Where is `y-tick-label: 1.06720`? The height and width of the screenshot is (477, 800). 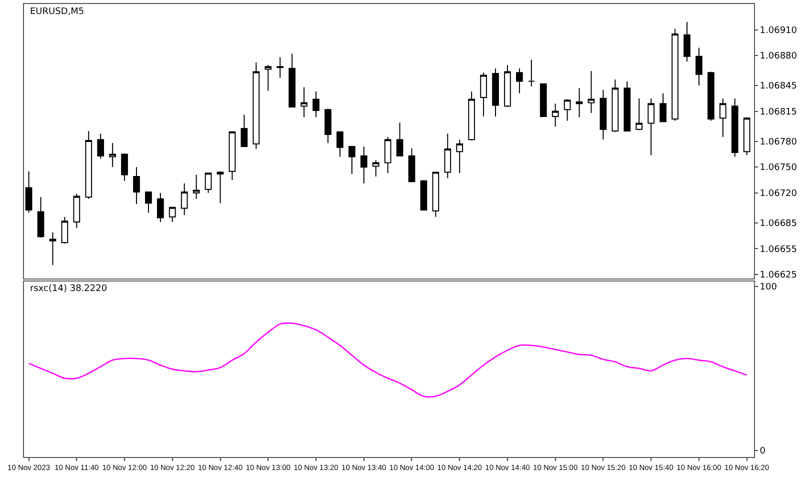
y-tick-label: 1.06720 is located at coordinates (779, 193).